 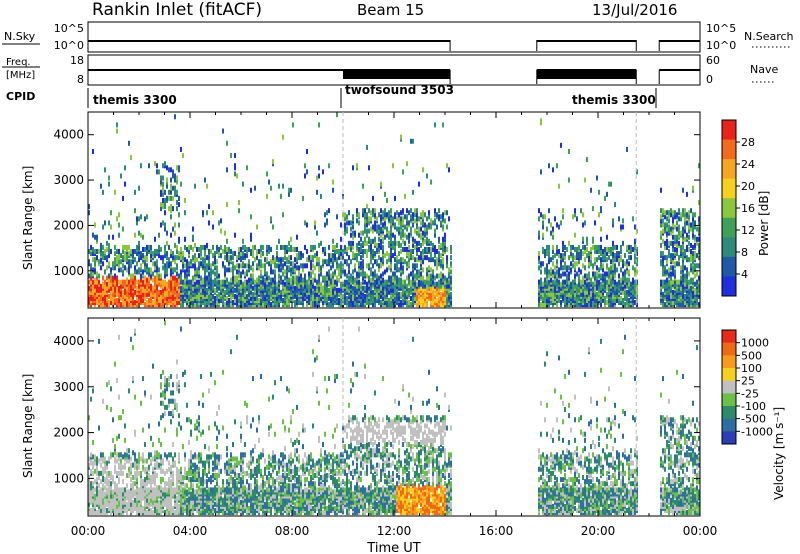 I want to click on velocity-cell, so click(x=91, y=471).